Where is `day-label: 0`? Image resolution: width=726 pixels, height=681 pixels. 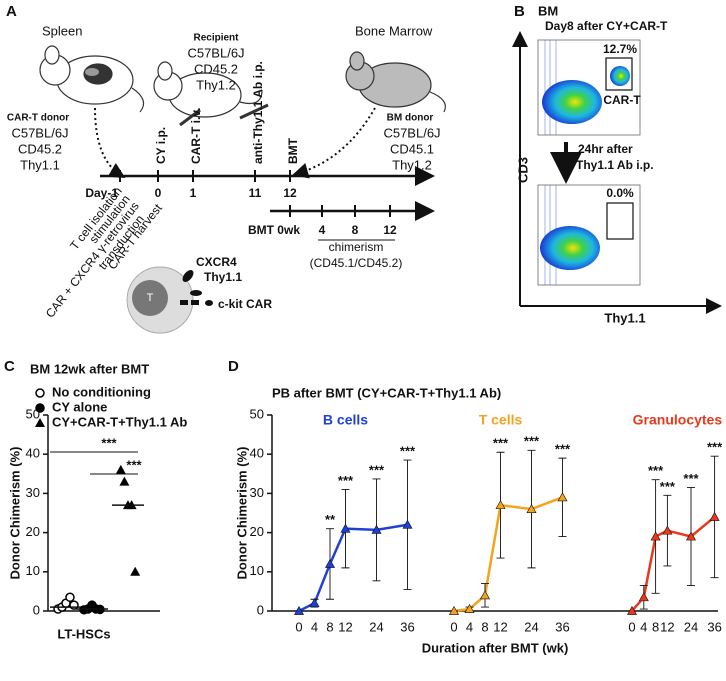 day-label: 0 is located at coordinates (158, 193).